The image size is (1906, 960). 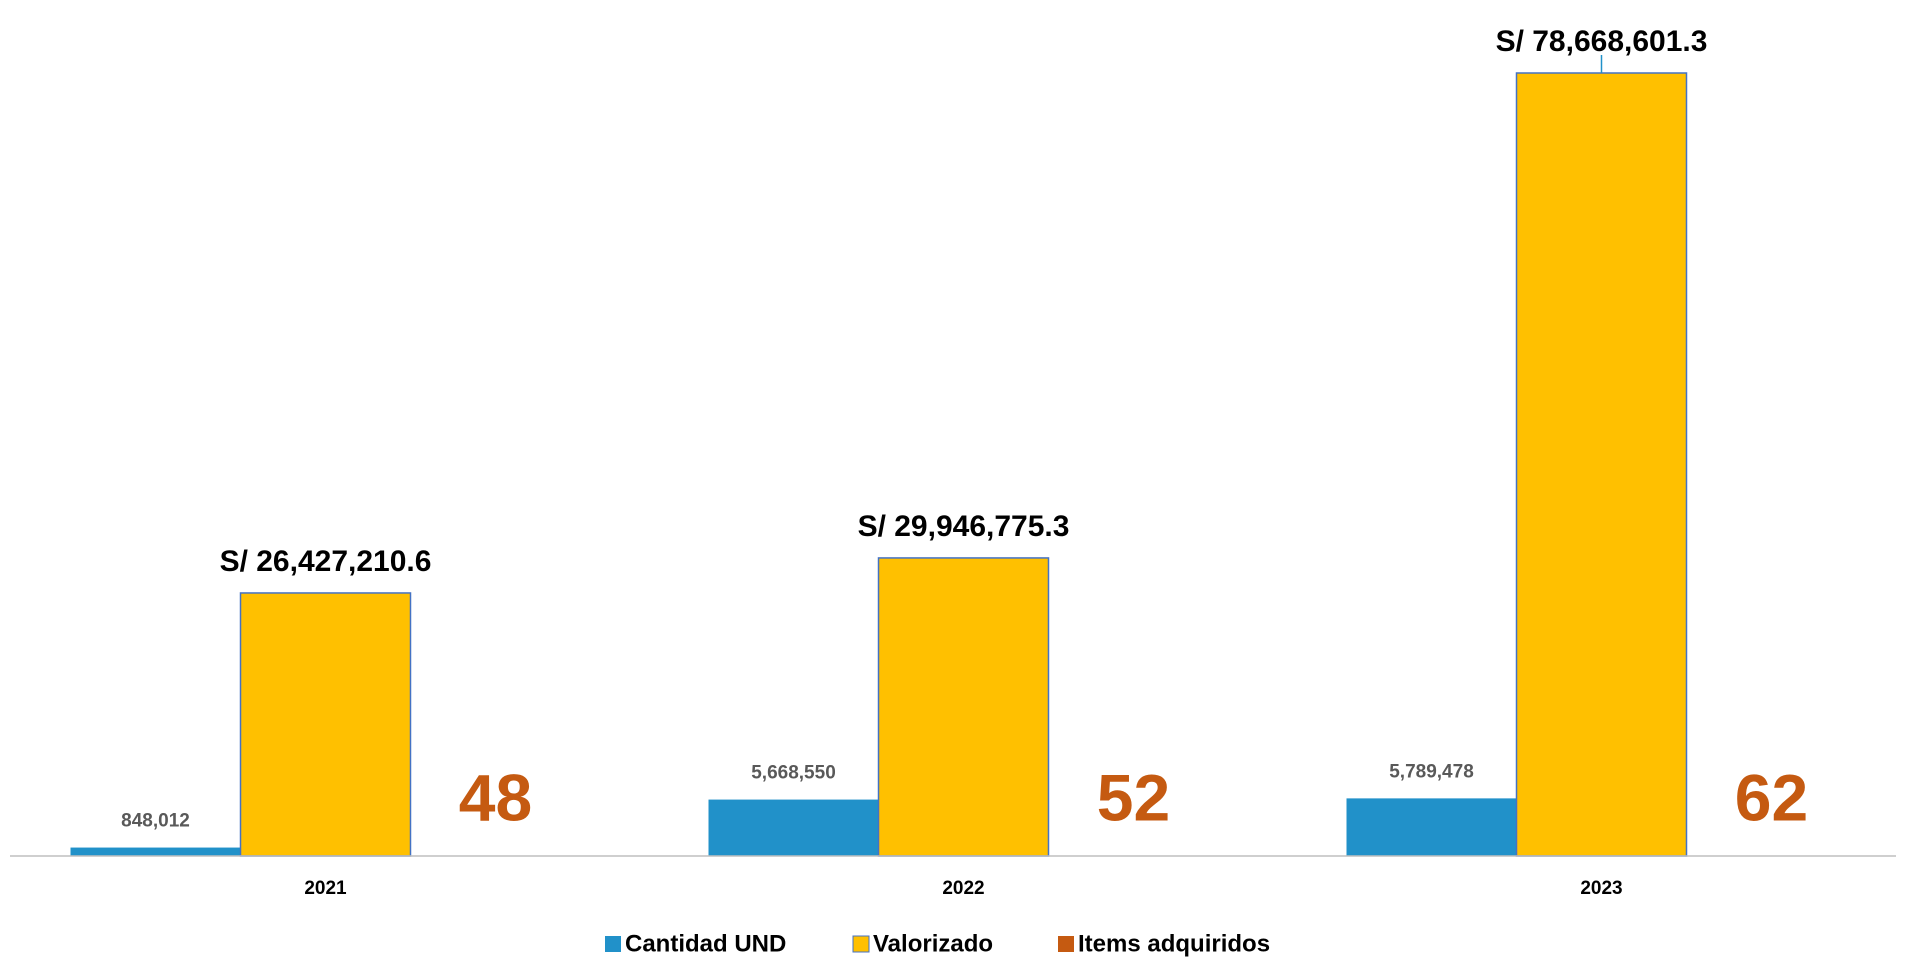 I want to click on x-tick-label: 2022, so click(x=963, y=888).